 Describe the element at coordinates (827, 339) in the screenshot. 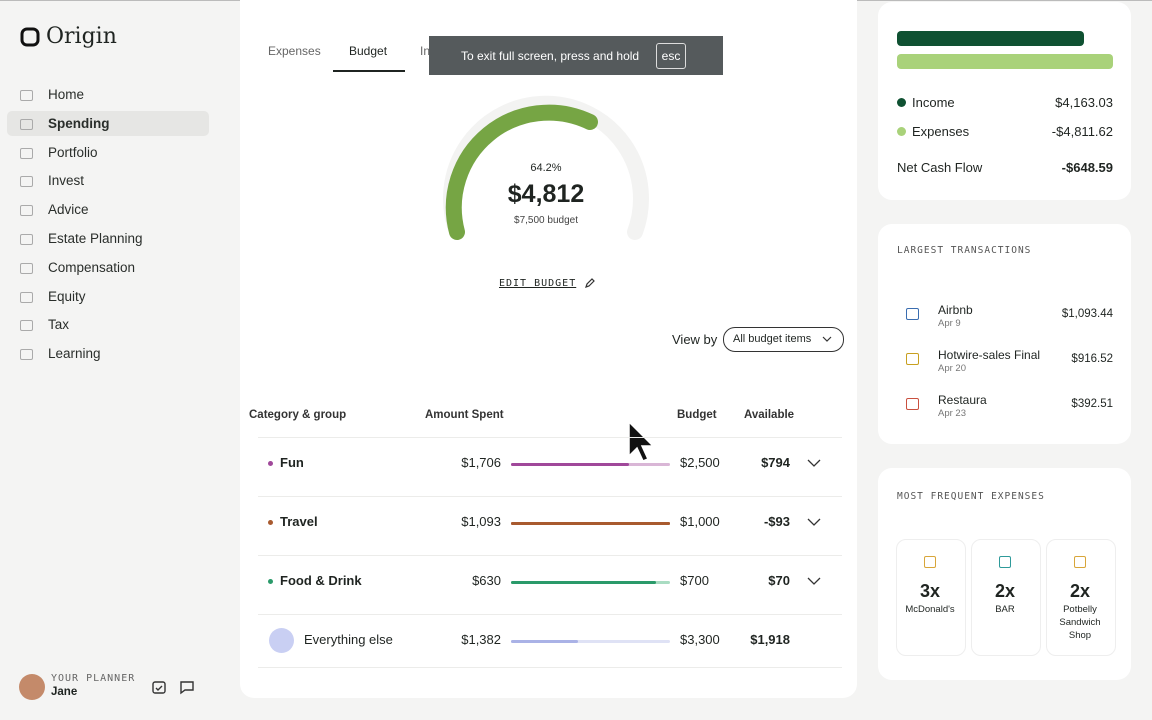

I see `chevron` at that location.